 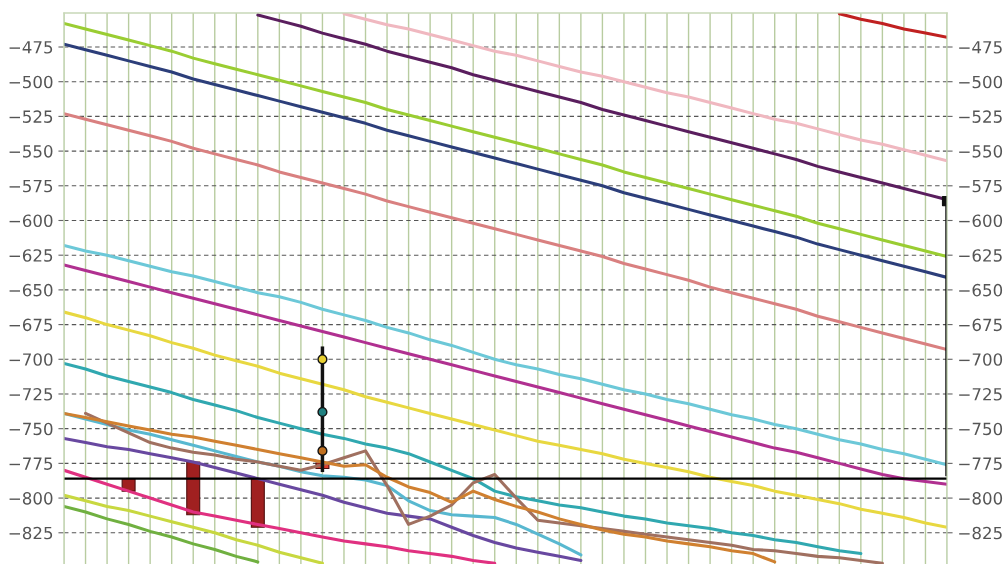 I want to click on y2-tick-label: −775, so click(x=980, y=463).